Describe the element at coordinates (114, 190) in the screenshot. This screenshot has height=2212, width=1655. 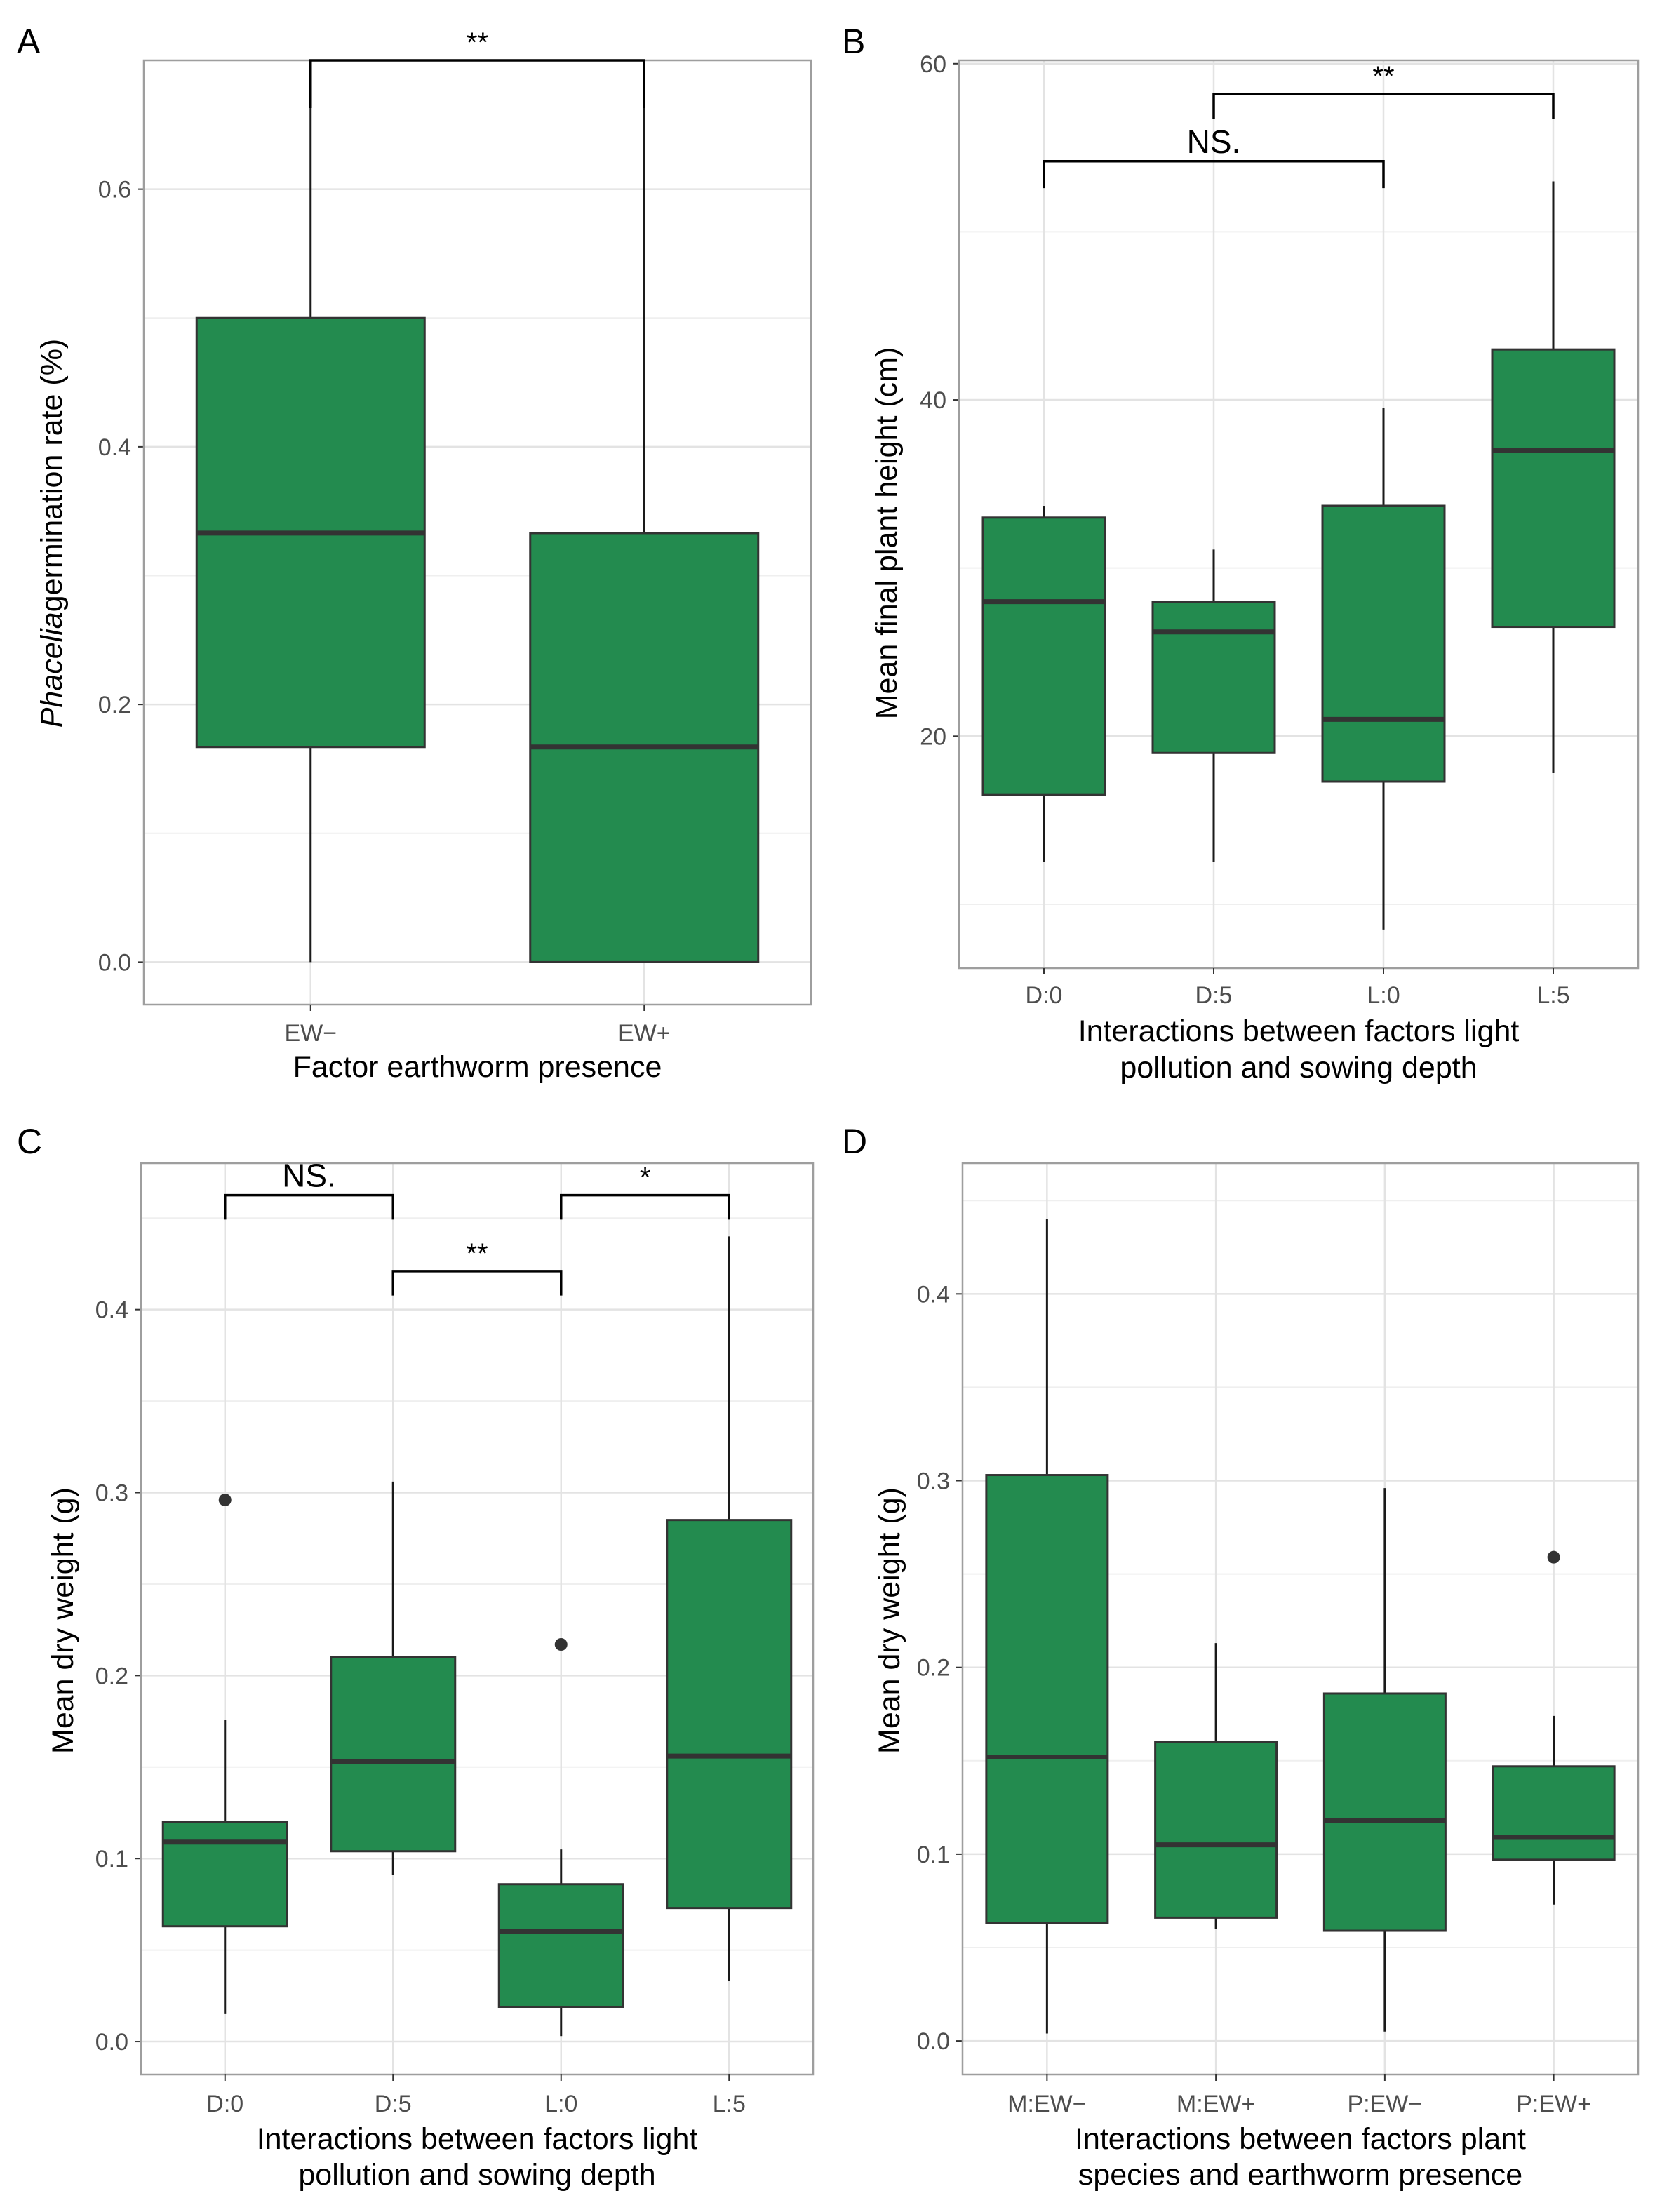
I see `y-tick-label: 0.6` at that location.